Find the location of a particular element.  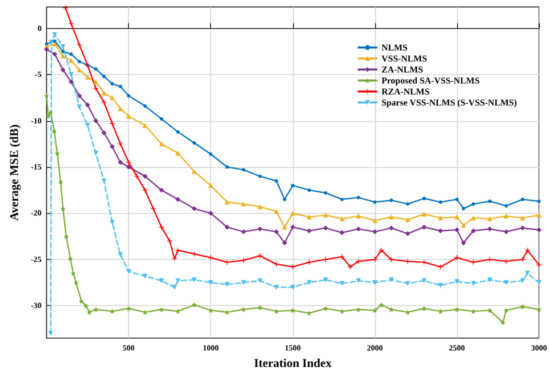

x-tick-label: 3000 is located at coordinates (539, 348).